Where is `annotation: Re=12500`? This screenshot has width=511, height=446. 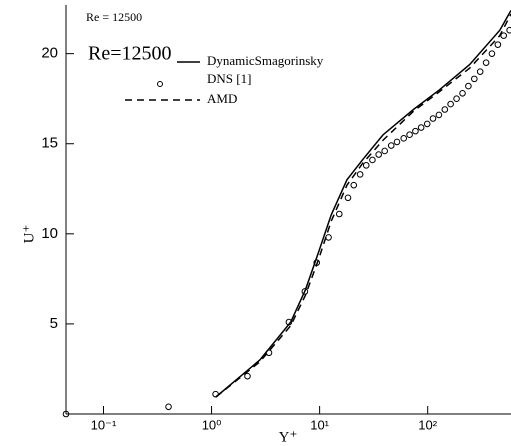
annotation: Re=12500 is located at coordinates (130, 54).